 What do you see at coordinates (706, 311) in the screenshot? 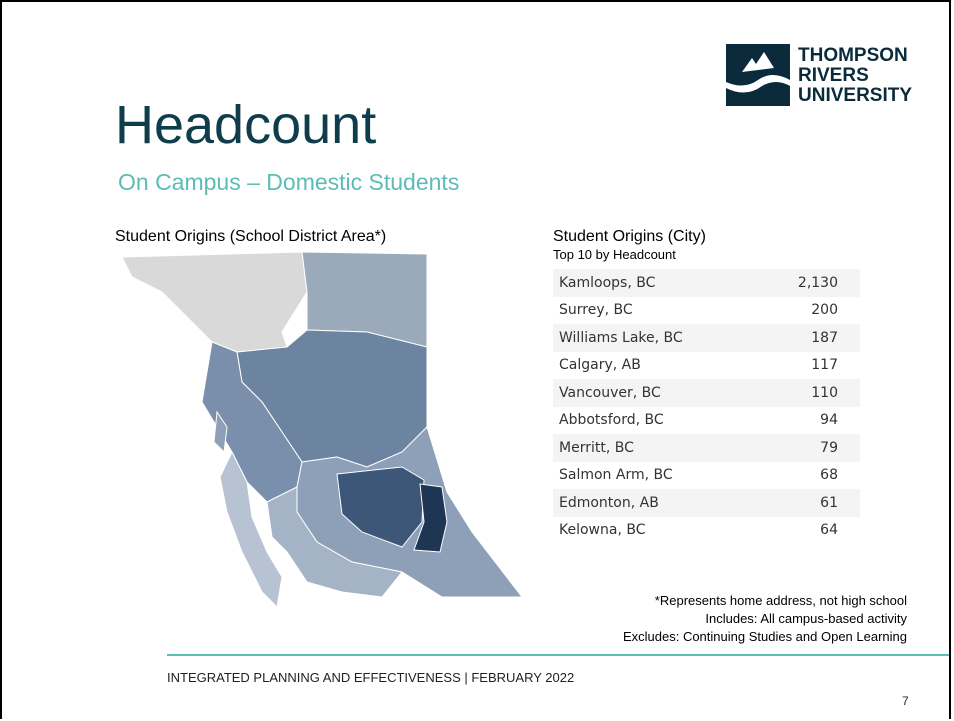
I see `table-row: Surrey, BC 200` at bounding box center [706, 311].